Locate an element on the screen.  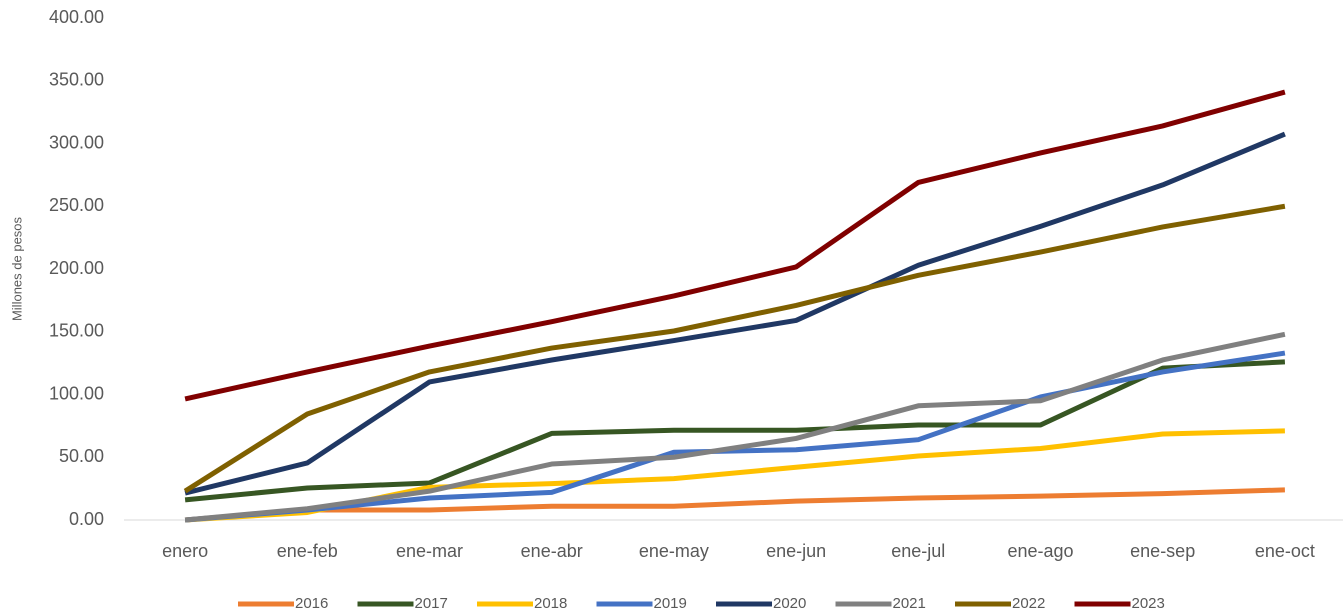
y-tick-label: 100.00 is located at coordinates (76, 393).